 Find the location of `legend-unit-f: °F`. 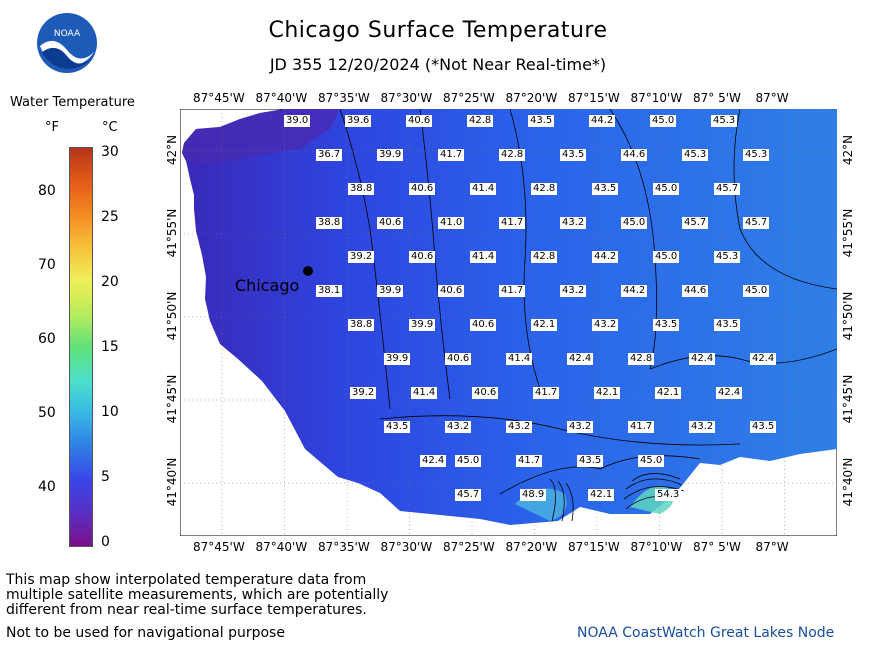

legend-unit-f: °F is located at coordinates (52, 127).